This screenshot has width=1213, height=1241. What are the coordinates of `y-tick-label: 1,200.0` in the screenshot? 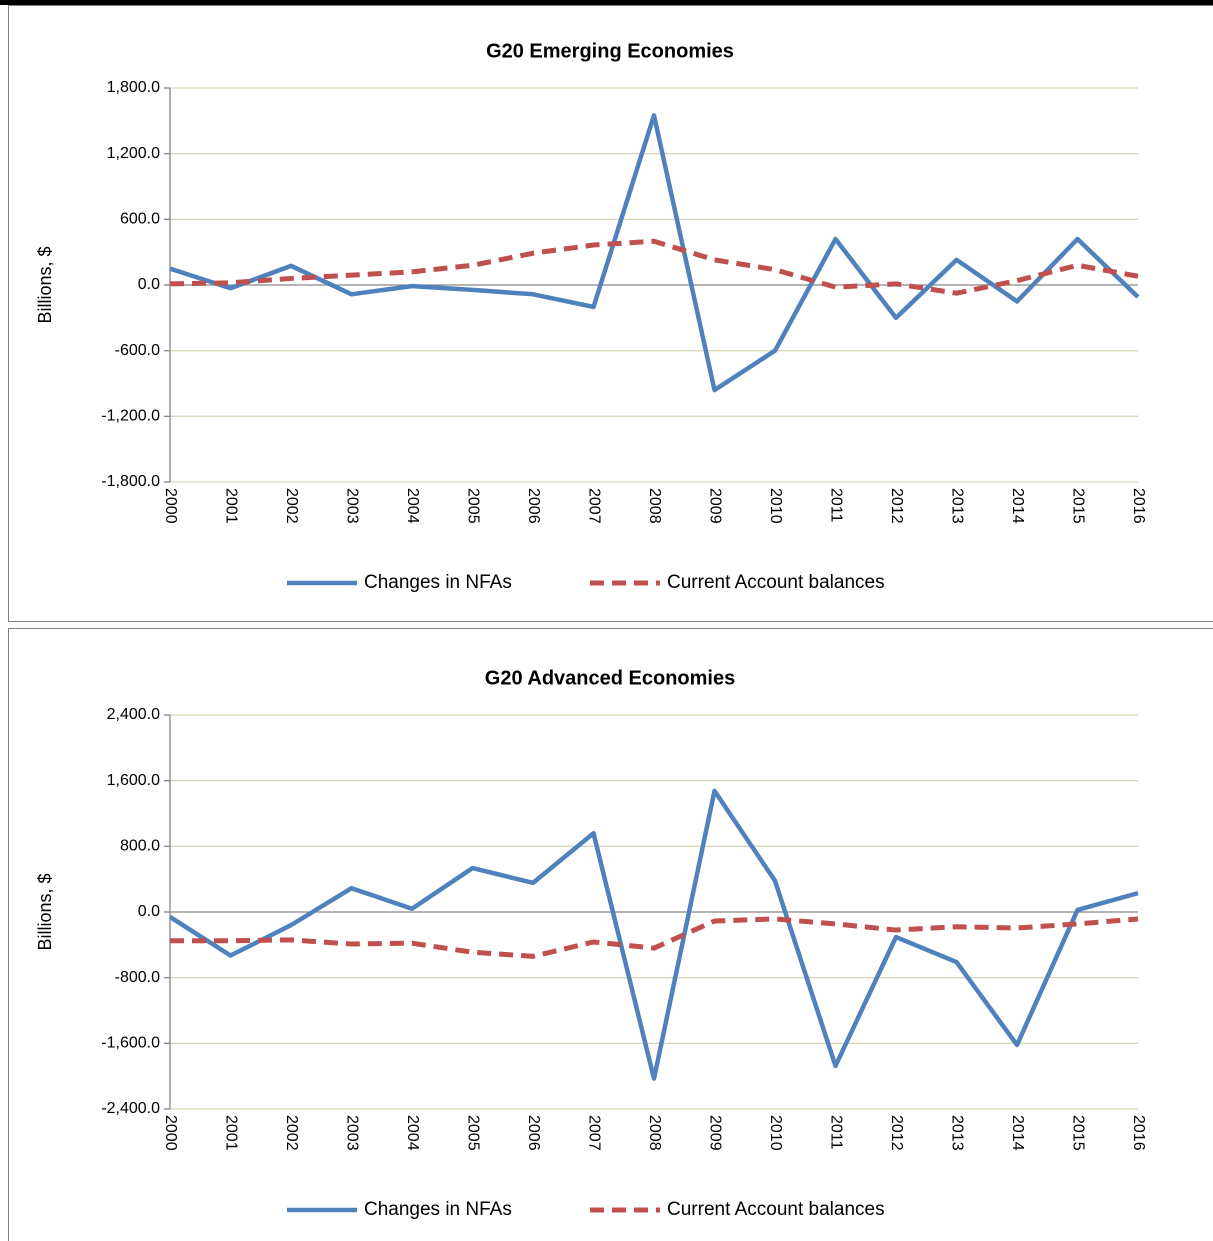 It's located at (133, 153).